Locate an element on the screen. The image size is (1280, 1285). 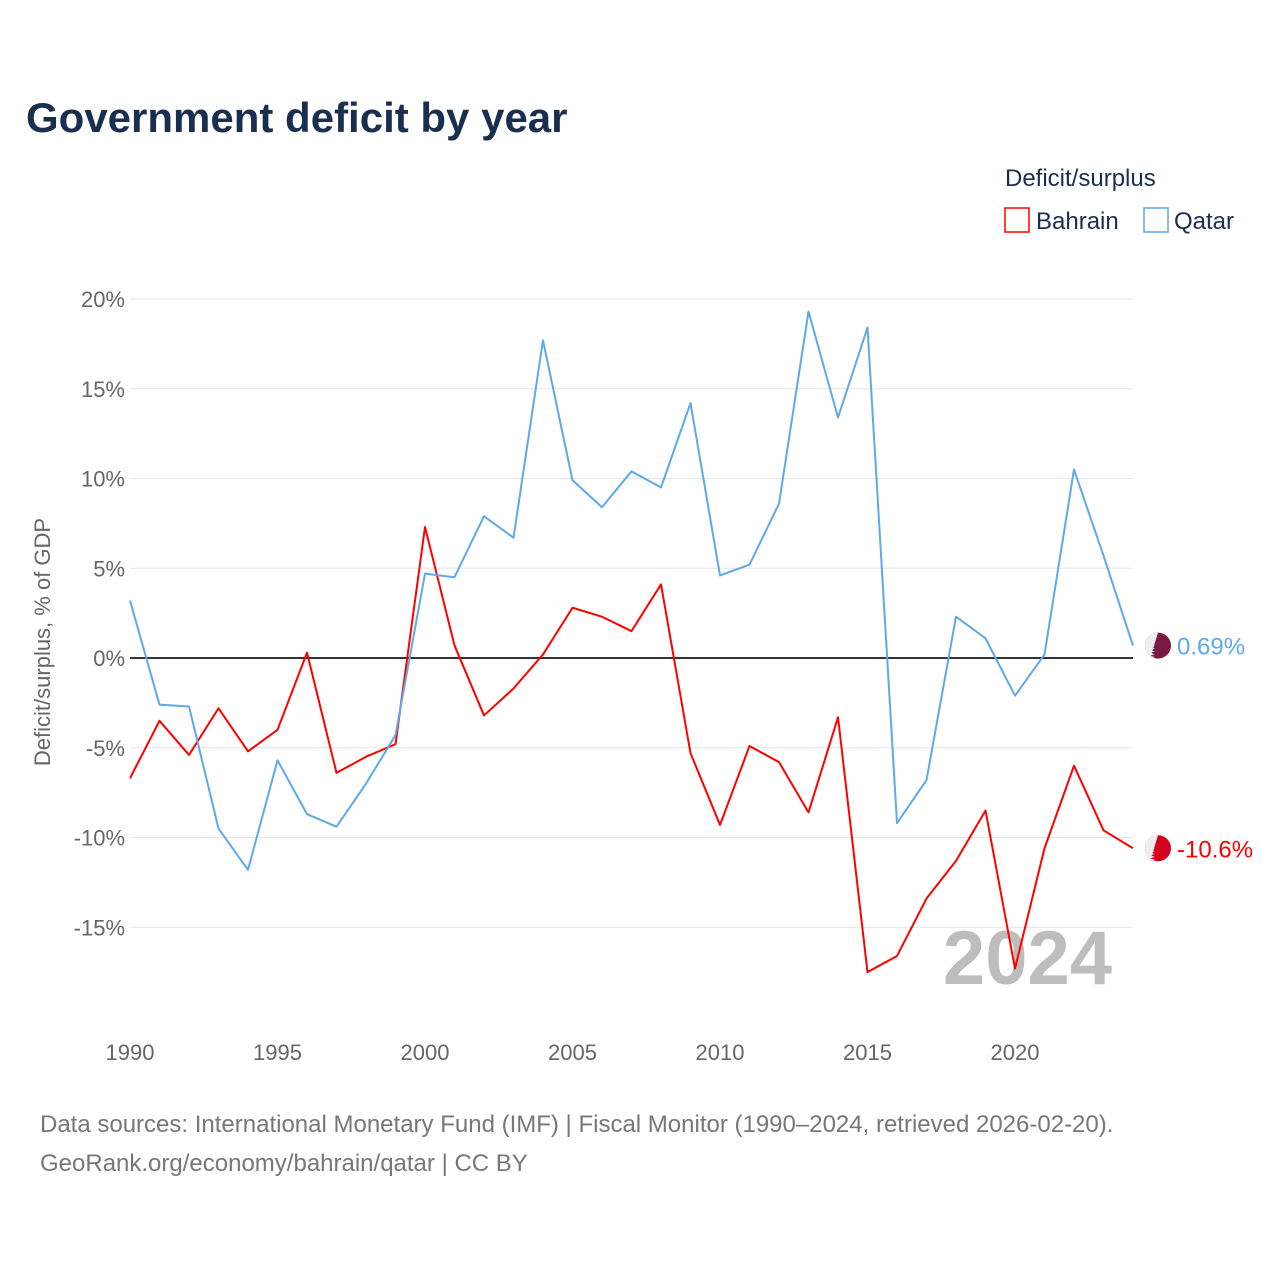
legend-swatch-bahrain is located at coordinates (1017, 220).